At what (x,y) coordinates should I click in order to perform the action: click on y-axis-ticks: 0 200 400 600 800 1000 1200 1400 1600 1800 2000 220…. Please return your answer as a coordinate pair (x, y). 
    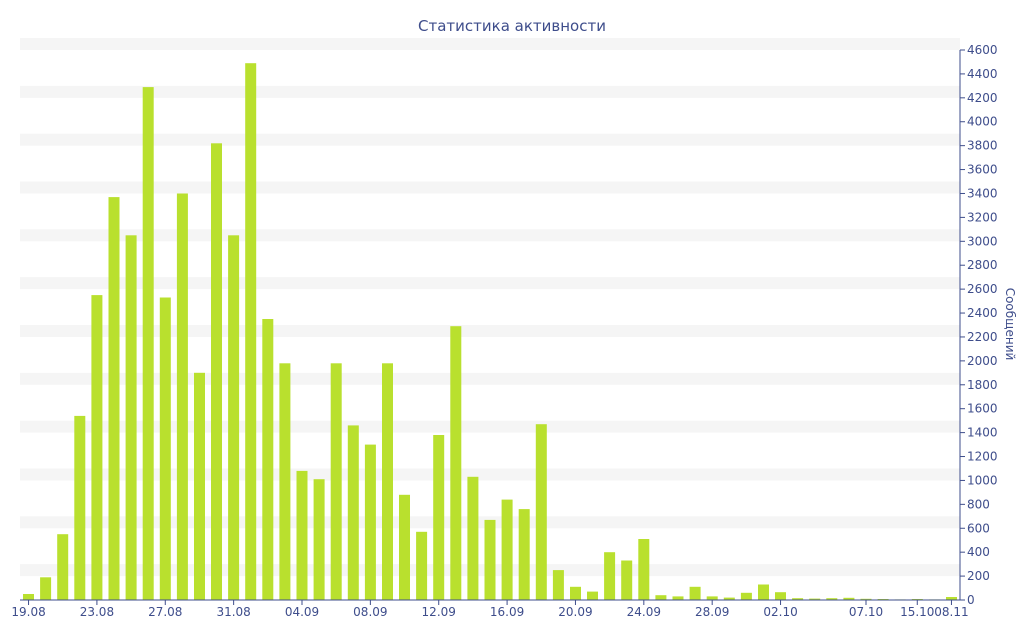
    Looking at the image, I should click on (978, 325).